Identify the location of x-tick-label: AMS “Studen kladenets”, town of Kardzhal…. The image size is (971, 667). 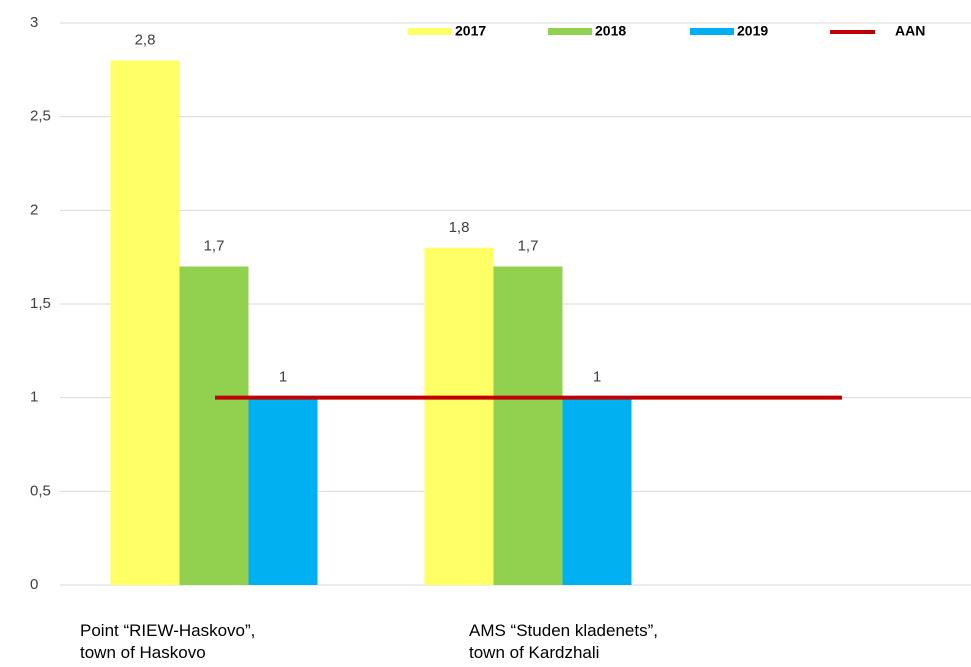
(563, 641).